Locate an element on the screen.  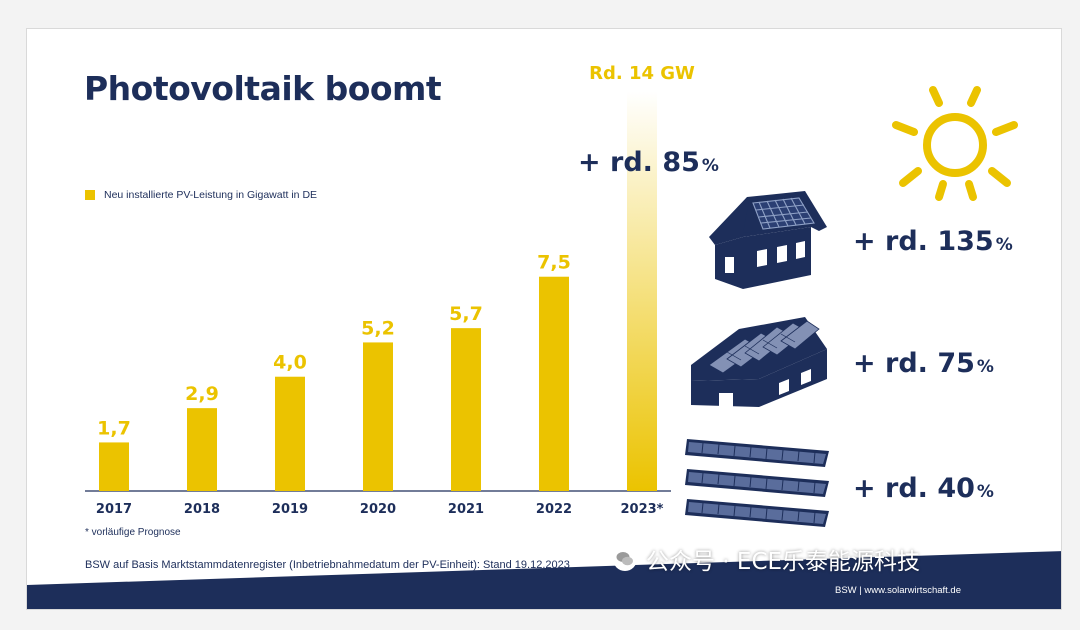
total-growth-value: + rd. 85 is located at coordinates (639, 162).